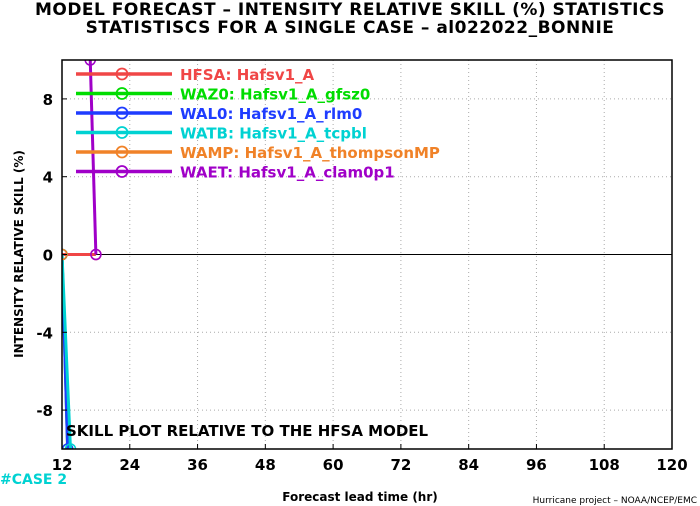 This screenshot has height=506, width=700. Describe the element at coordinates (247, 75) in the screenshot. I see `legend-label-hfsa: HFSA: Hafsv1_A` at that location.